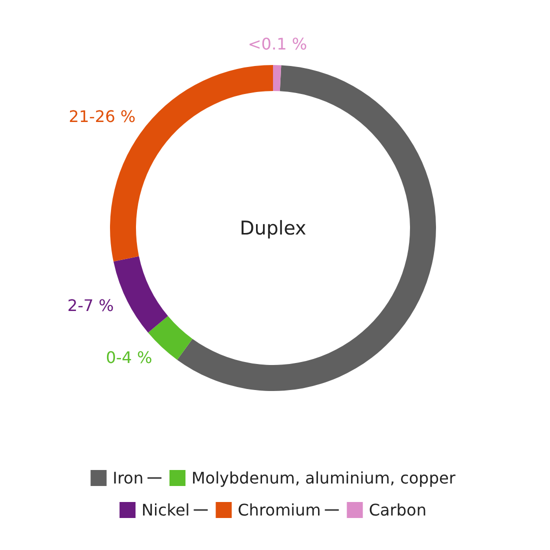 The width and height of the screenshot is (550, 550). What do you see at coordinates (166, 510) in the screenshot?
I see `legend-label: Nickel` at bounding box center [166, 510].